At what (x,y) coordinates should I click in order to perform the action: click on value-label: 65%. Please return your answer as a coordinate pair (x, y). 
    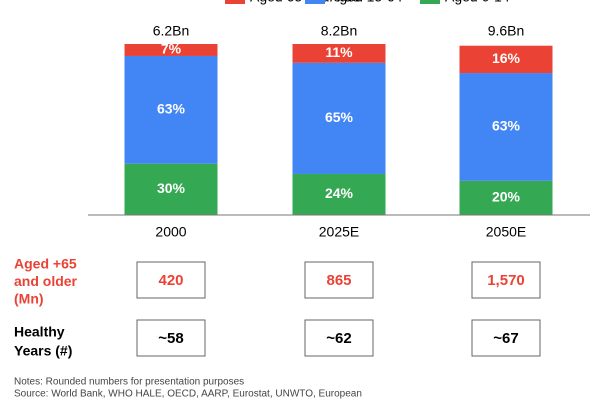
    Looking at the image, I should click on (339, 117).